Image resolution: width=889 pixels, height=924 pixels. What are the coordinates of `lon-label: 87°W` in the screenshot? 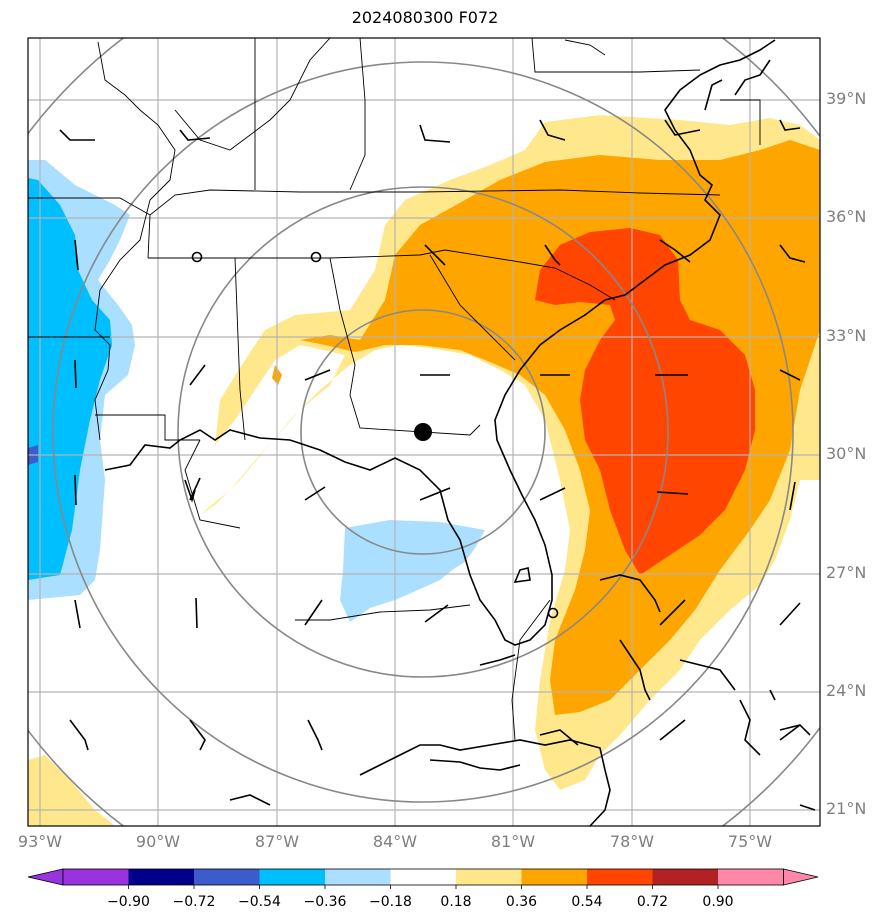 It's located at (277, 841).